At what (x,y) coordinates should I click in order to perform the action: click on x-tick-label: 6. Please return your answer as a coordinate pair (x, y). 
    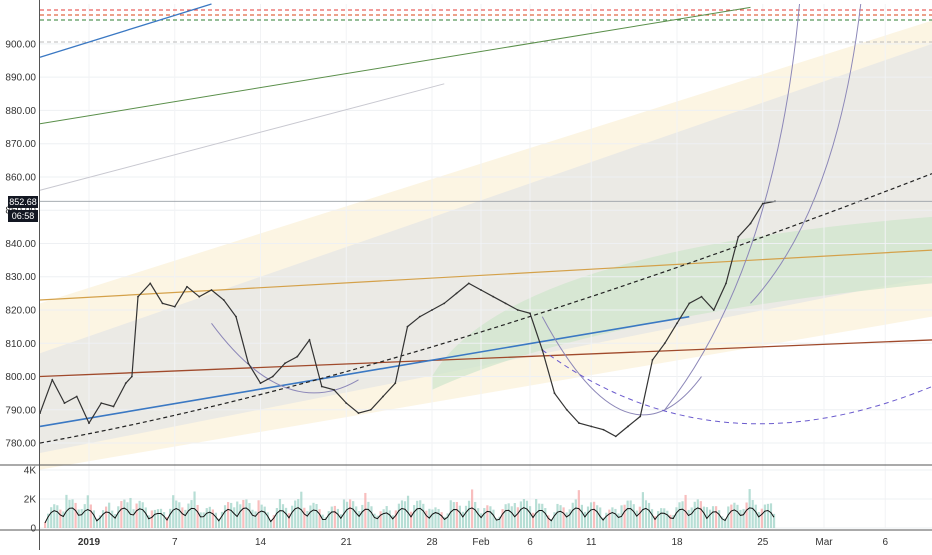
    Looking at the image, I should click on (885, 542).